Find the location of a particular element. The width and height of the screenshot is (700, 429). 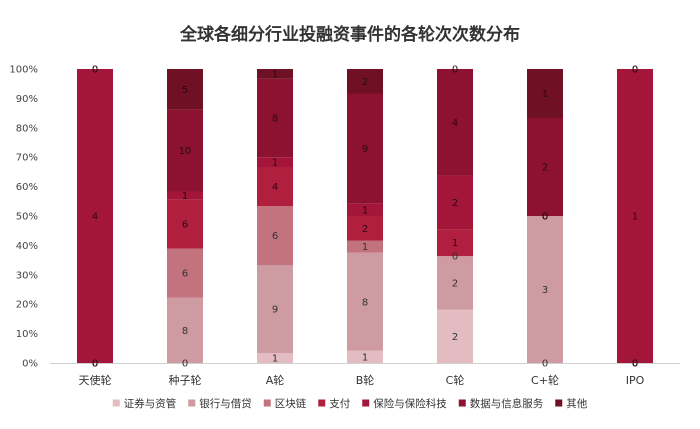

data-label: 3 is located at coordinates (545, 290).